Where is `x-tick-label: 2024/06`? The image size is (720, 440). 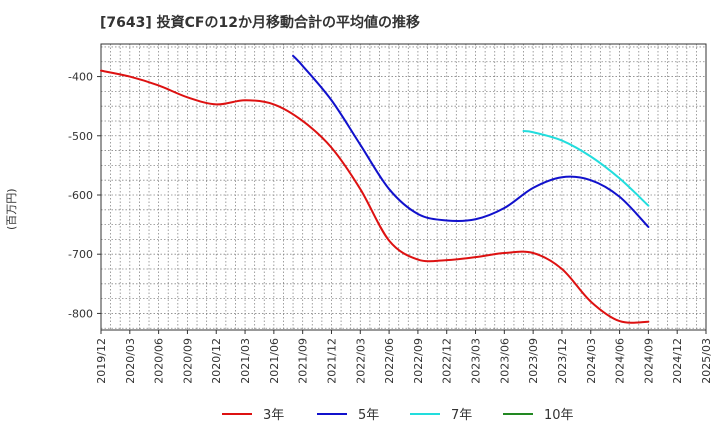
x-tick-label: 2024/06 is located at coordinates (620, 361).